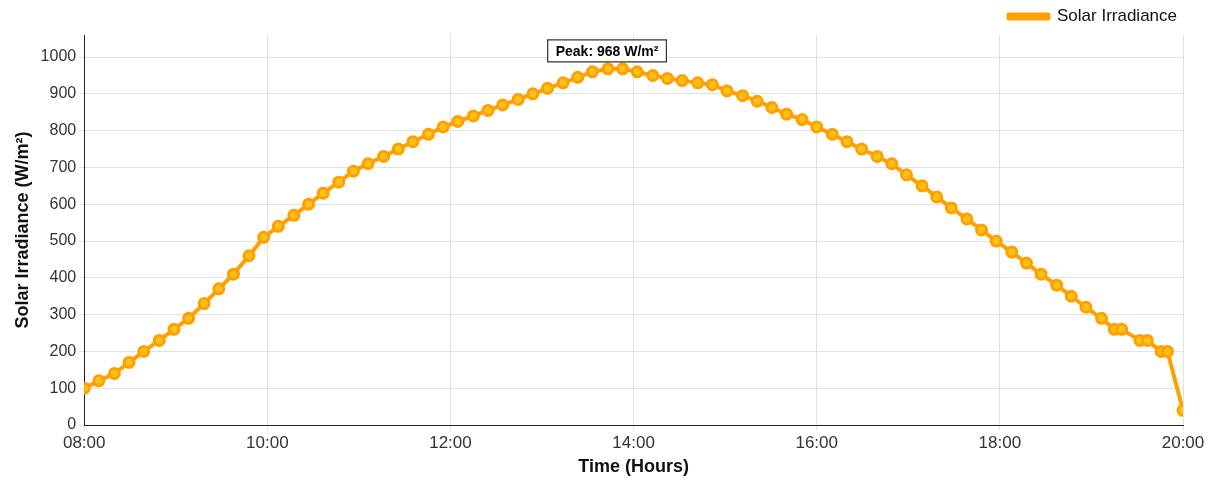 This screenshot has width=1213, height=482. Describe the element at coordinates (1183, 442) in the screenshot. I see `x-tick-label: 20:00` at that location.